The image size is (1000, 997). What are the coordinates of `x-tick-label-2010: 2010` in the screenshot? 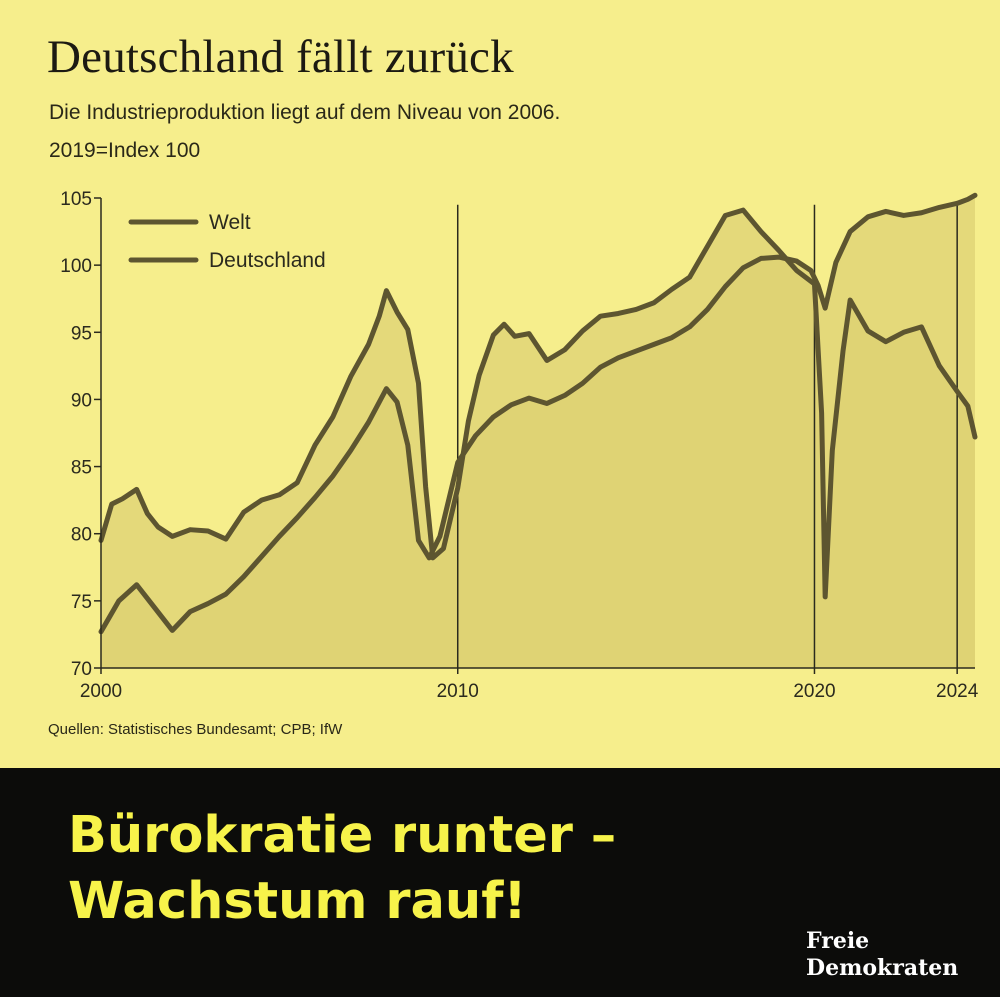 It's located at (458, 691).